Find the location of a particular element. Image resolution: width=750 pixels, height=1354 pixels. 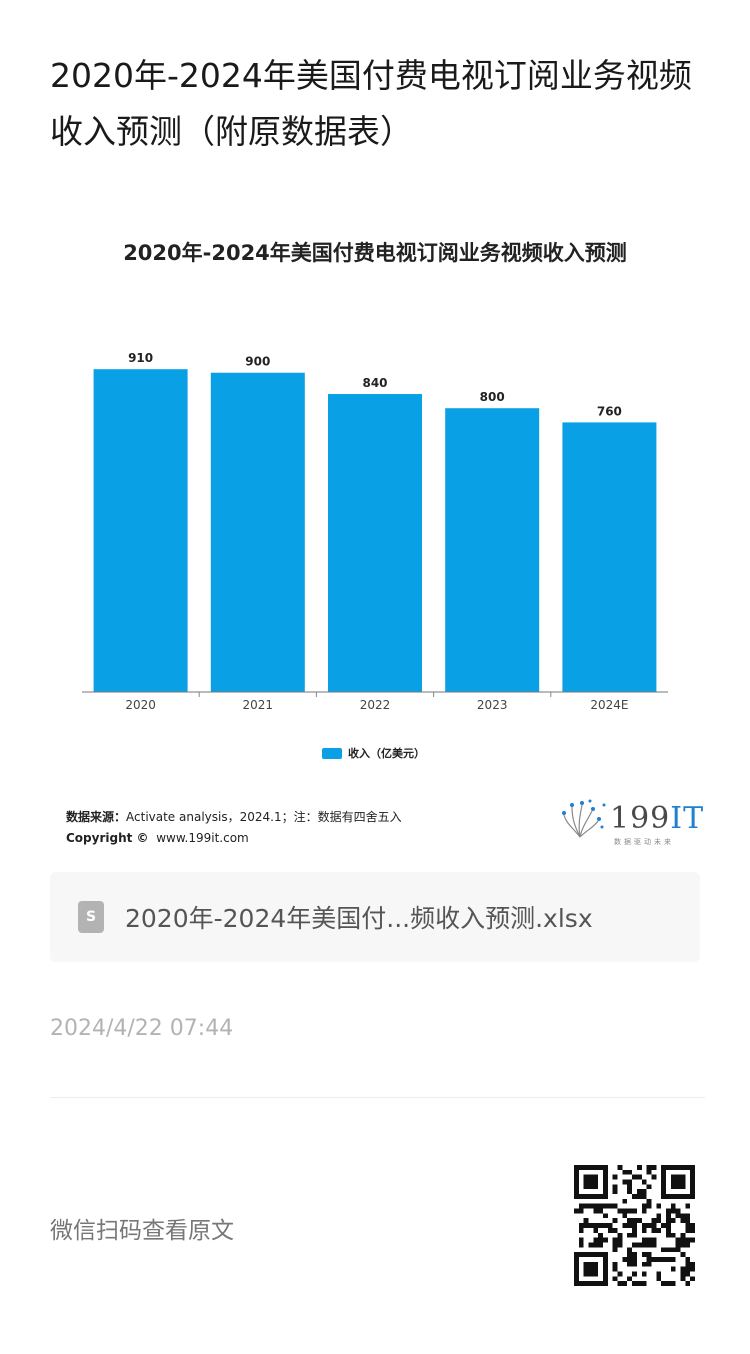

spreadsheet-file-icon: S is located at coordinates (91, 917).